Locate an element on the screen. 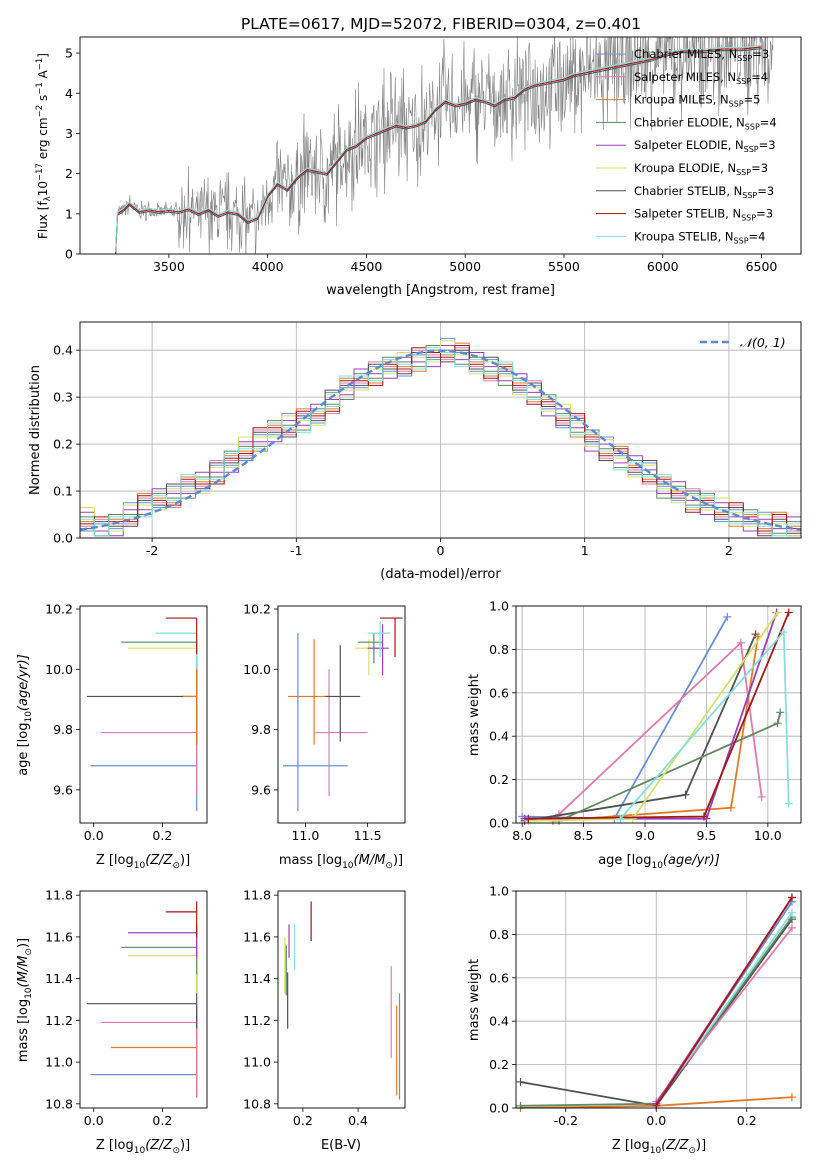 This screenshot has width=819, height=1170. x-tick-label: 8.5 is located at coordinates (584, 835).